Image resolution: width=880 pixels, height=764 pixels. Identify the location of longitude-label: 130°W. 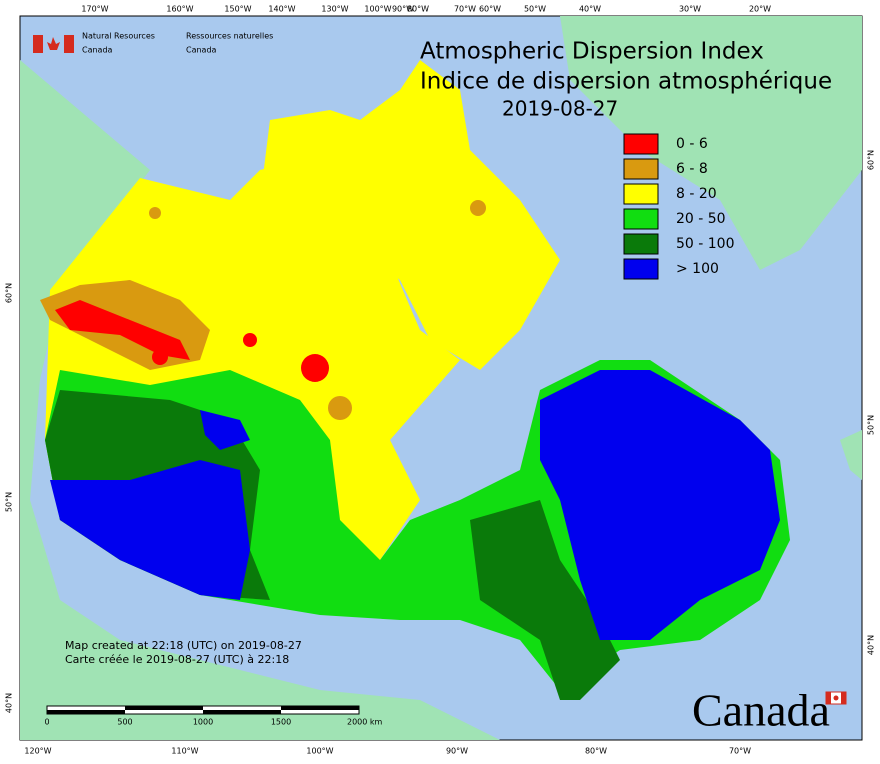
(334, 9).